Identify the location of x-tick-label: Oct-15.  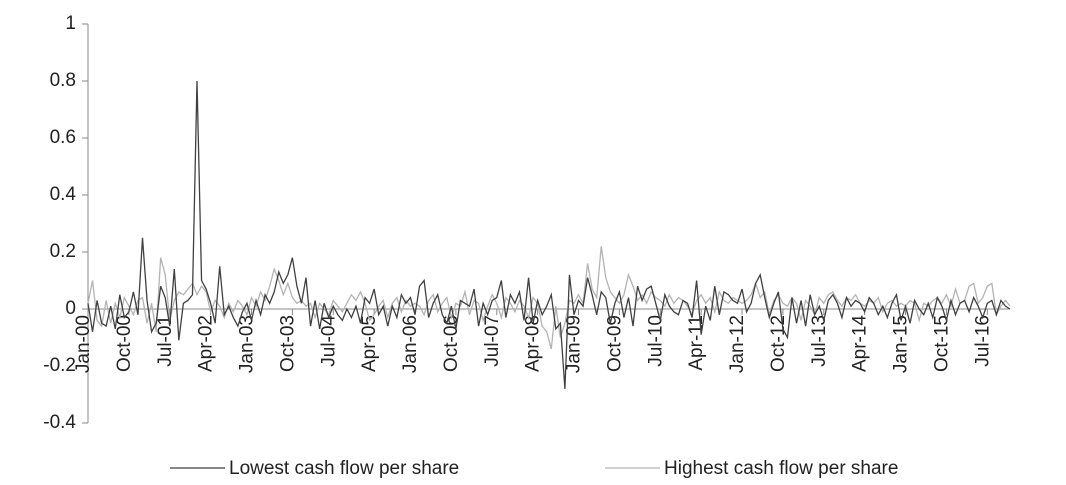
(941, 343).